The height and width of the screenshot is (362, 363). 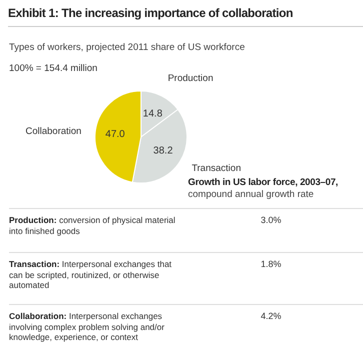 I want to click on data-label: 38.2, so click(x=163, y=150).